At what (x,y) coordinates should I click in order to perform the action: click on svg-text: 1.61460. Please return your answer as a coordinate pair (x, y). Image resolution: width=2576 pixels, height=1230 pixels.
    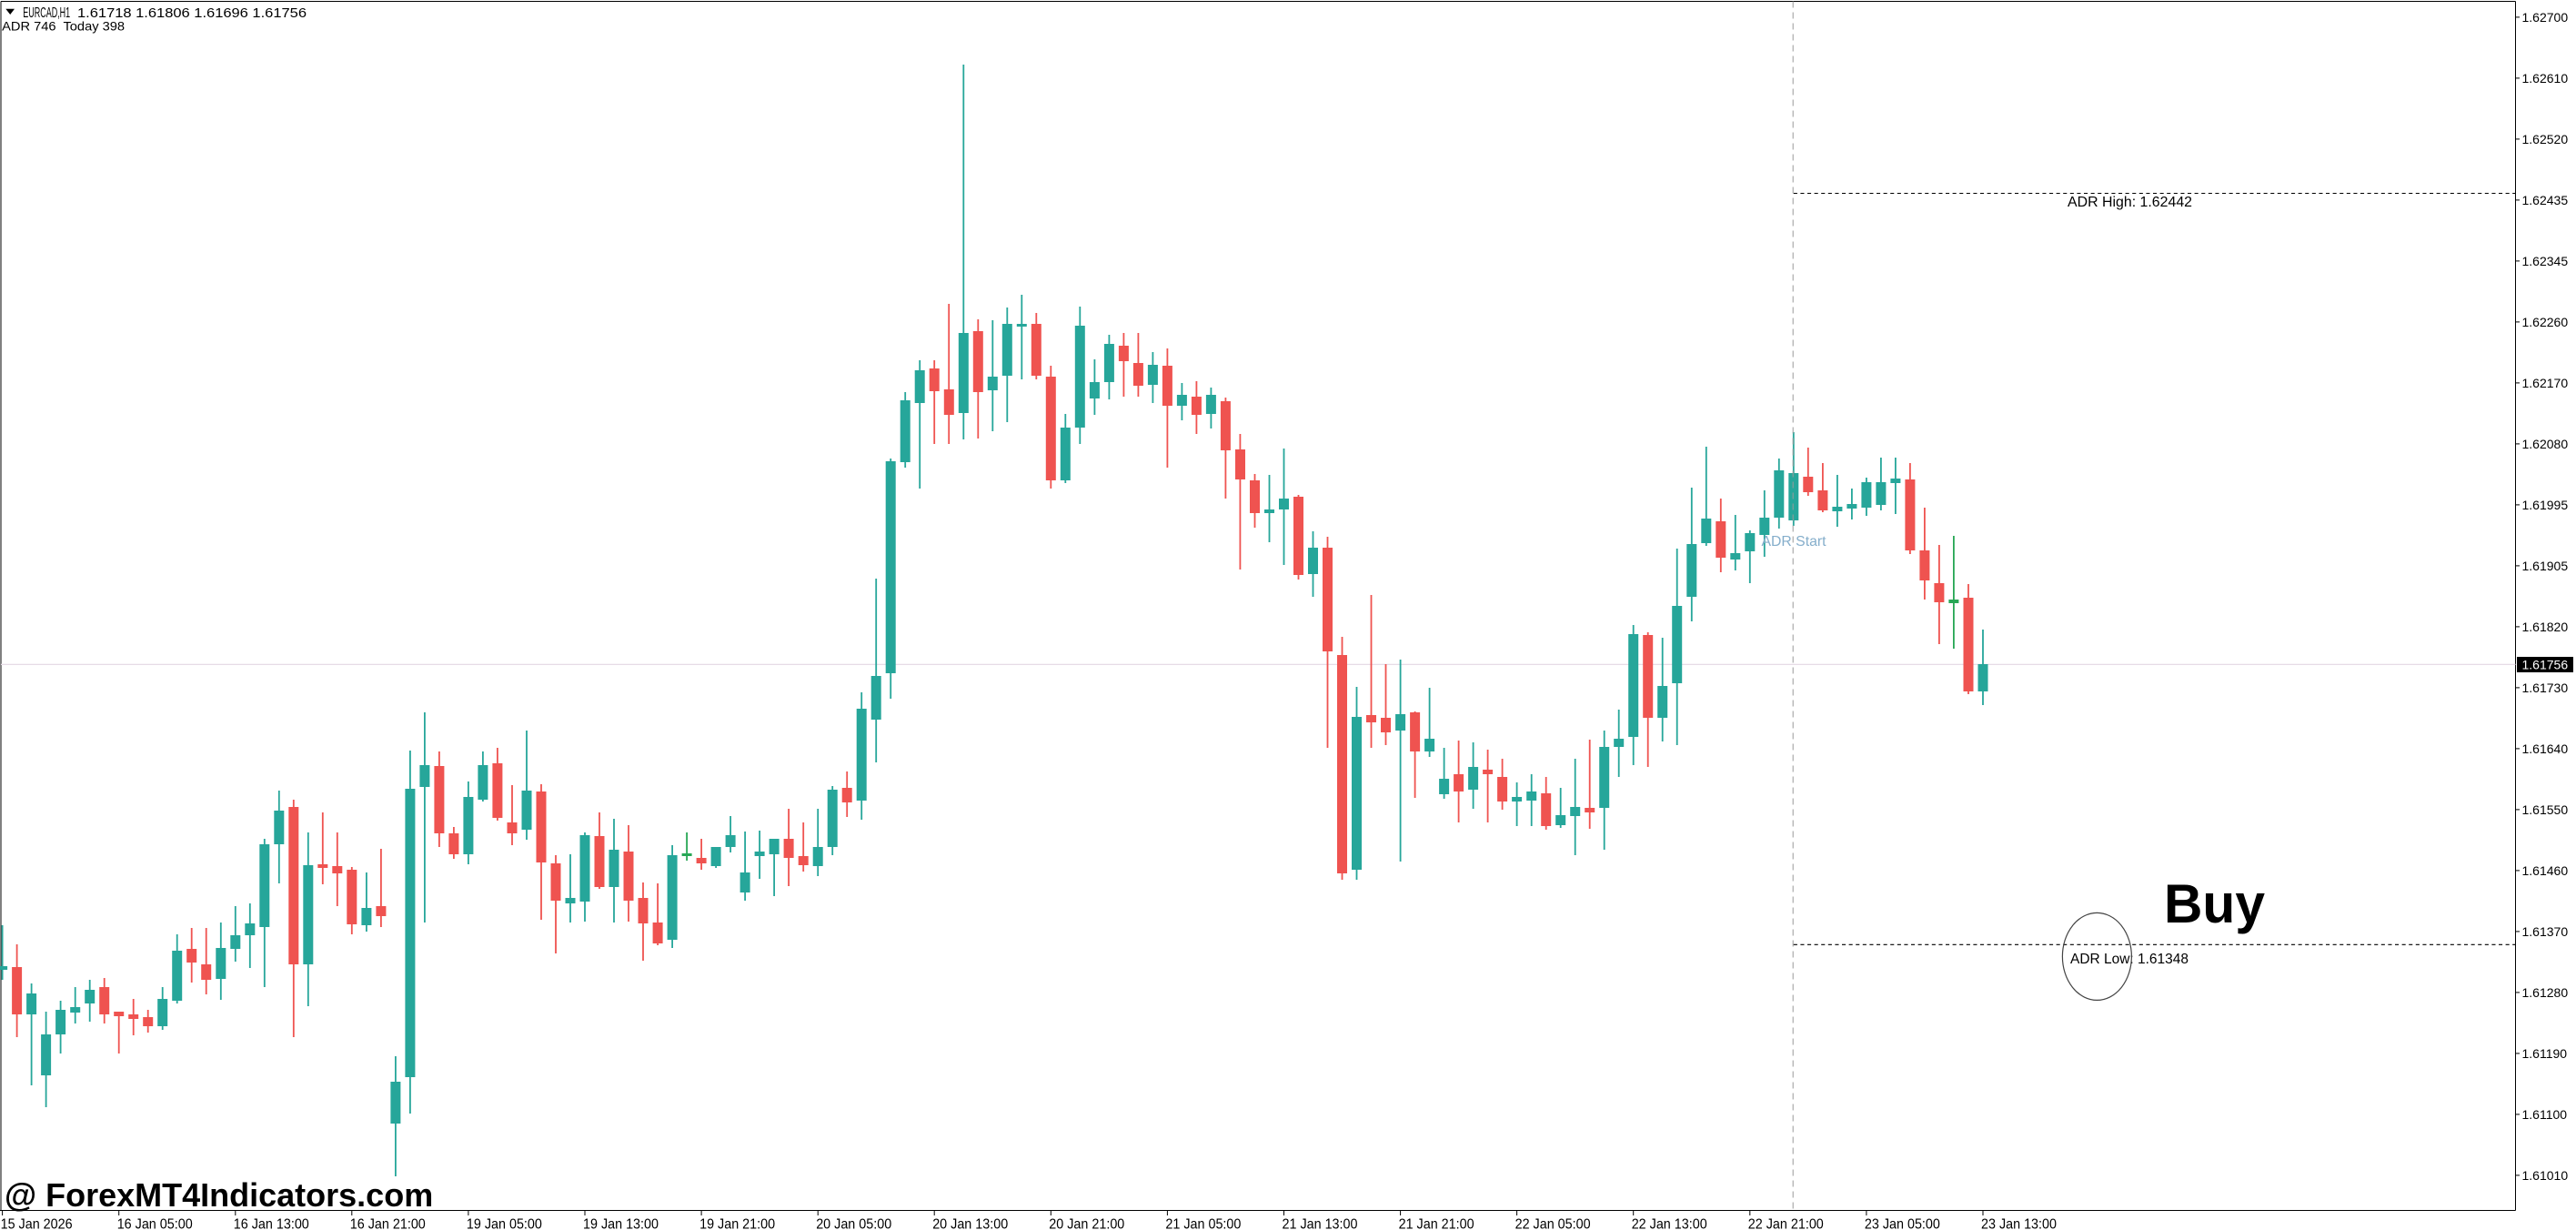
    Looking at the image, I should click on (2545, 870).